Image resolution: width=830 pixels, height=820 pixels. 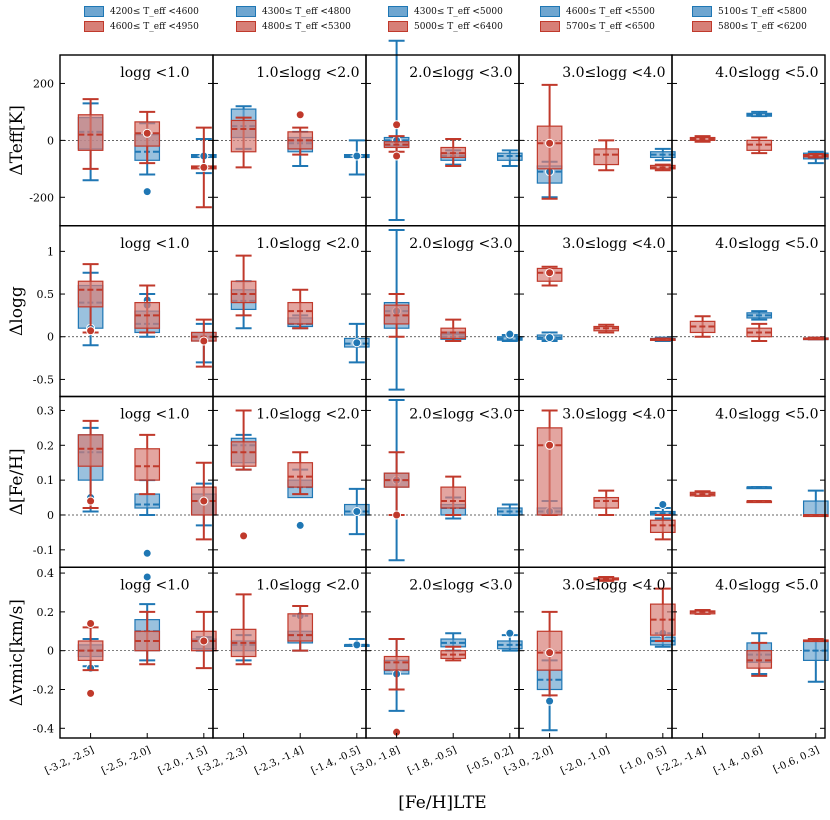 What do you see at coordinates (43, 83) in the screenshot?
I see `y-tick-label: 200` at bounding box center [43, 83].